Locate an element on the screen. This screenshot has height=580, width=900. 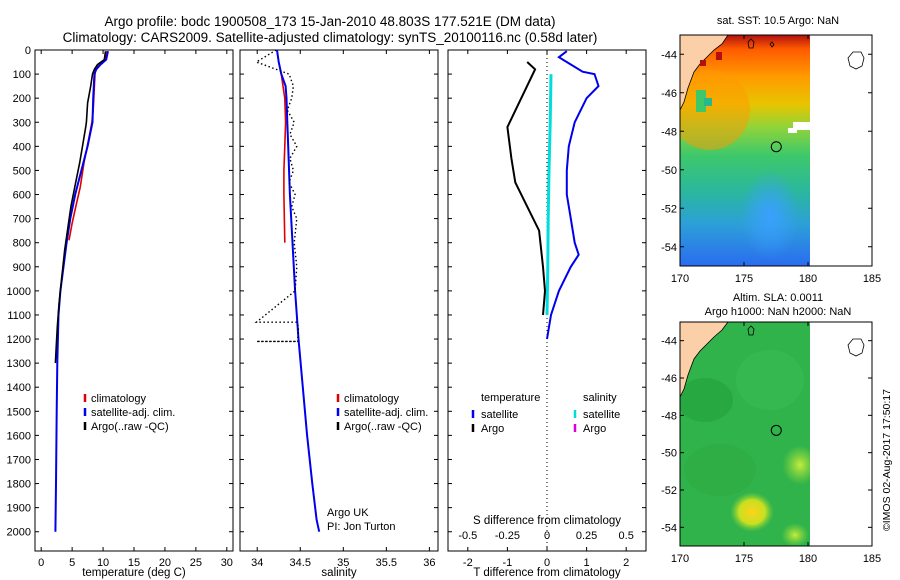
map-sla-y-tick-label: -44 is located at coordinates (669, 342).